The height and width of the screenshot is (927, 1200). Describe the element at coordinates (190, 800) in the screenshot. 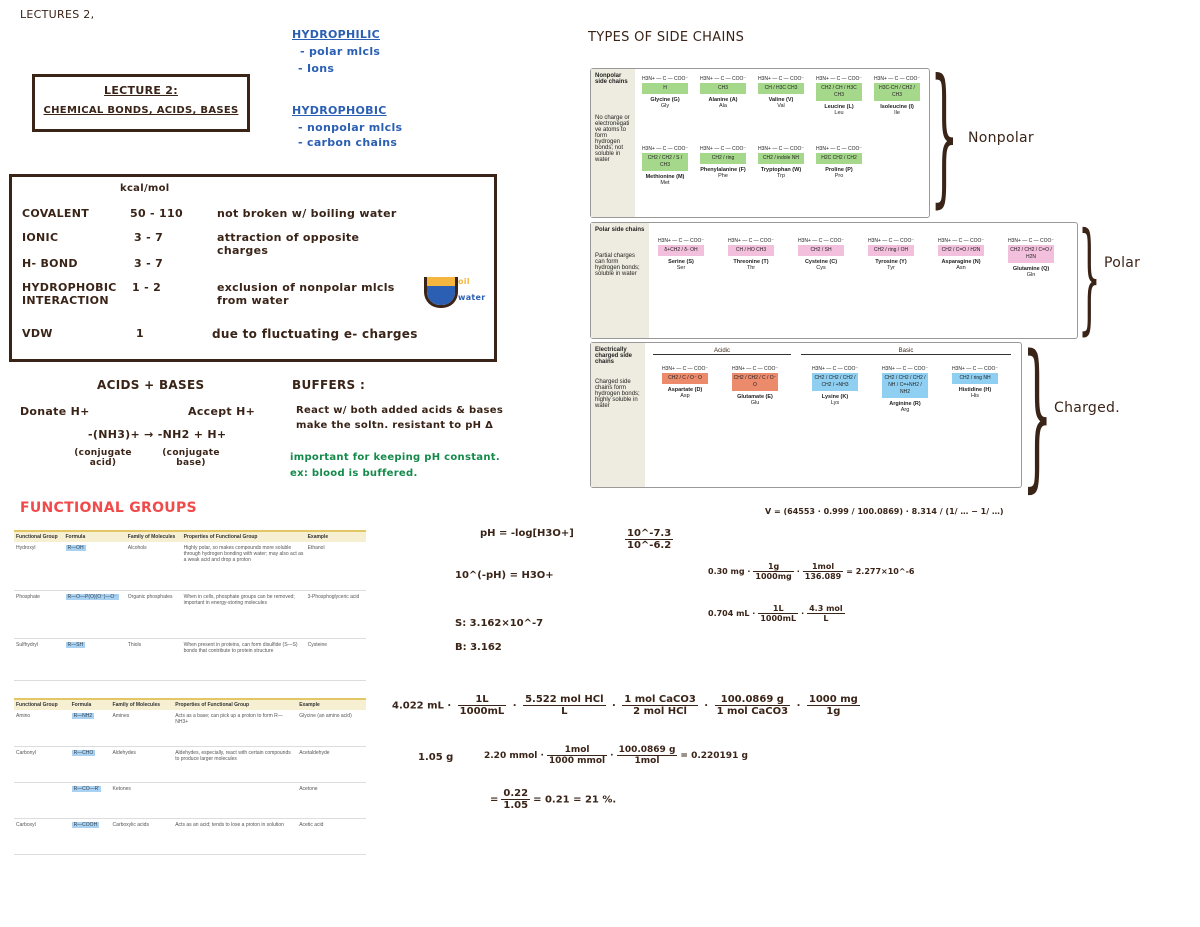

I see `table-row: R—CO—R' Ketones Acetone` at that location.